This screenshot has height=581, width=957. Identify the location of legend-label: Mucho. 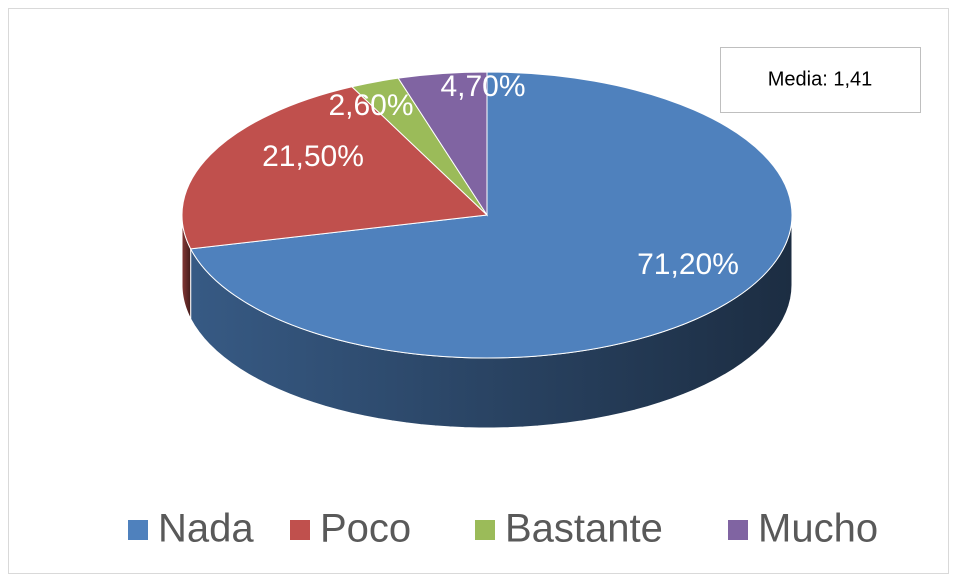
(818, 529).